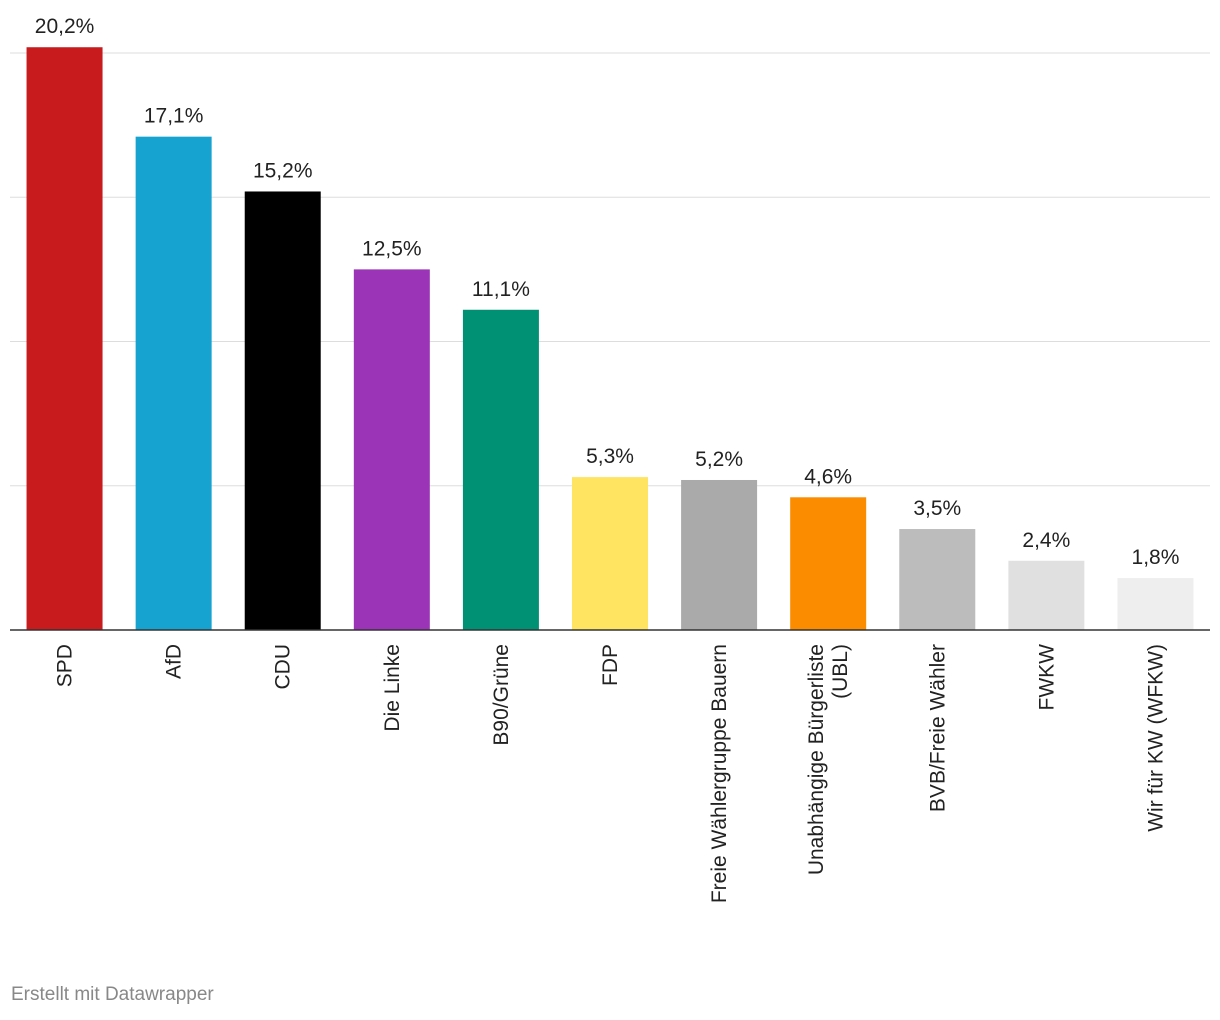 This screenshot has width=1220, height=1020. What do you see at coordinates (174, 116) in the screenshot?
I see `value-label: 17,1%` at bounding box center [174, 116].